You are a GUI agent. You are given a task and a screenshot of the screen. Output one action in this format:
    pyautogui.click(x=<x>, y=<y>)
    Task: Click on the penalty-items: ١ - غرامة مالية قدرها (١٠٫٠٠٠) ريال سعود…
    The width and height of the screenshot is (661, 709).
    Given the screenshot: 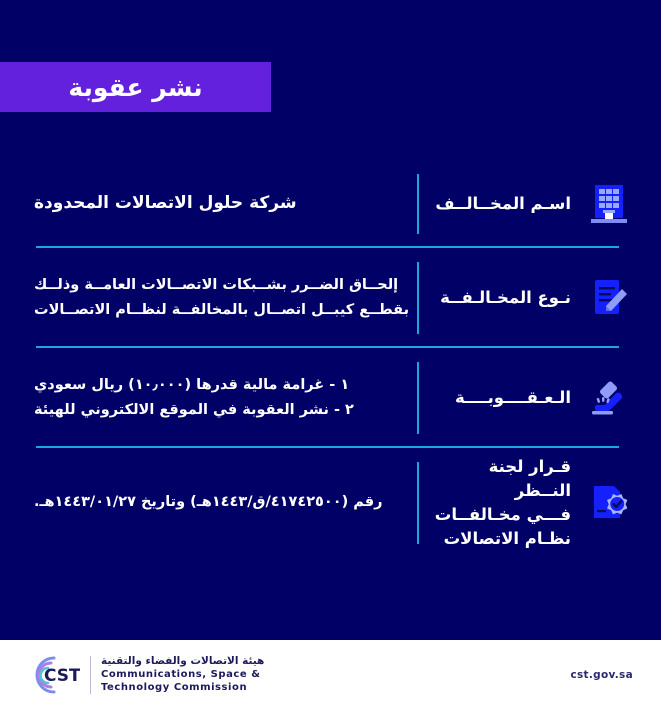 What is the action you would take?
    pyautogui.click(x=225, y=398)
    